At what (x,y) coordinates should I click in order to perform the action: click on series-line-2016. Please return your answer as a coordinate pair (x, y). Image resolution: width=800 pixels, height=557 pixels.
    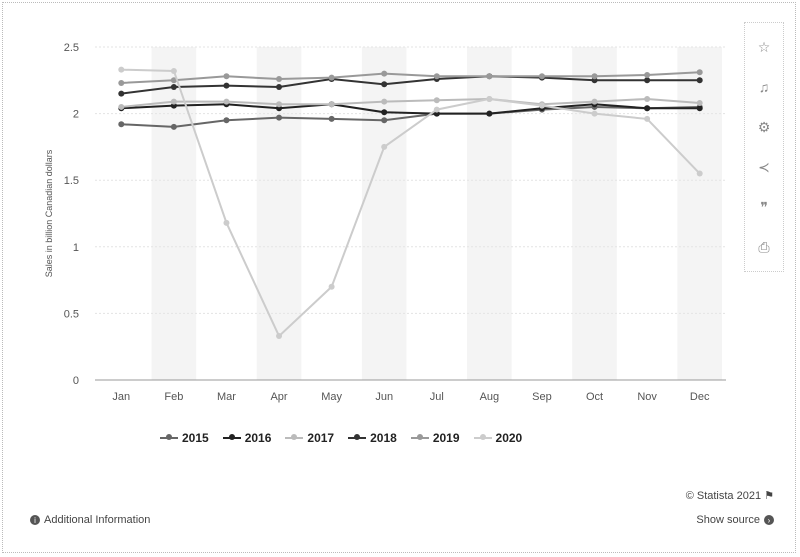
    Looking at the image, I should click on (410, 109).